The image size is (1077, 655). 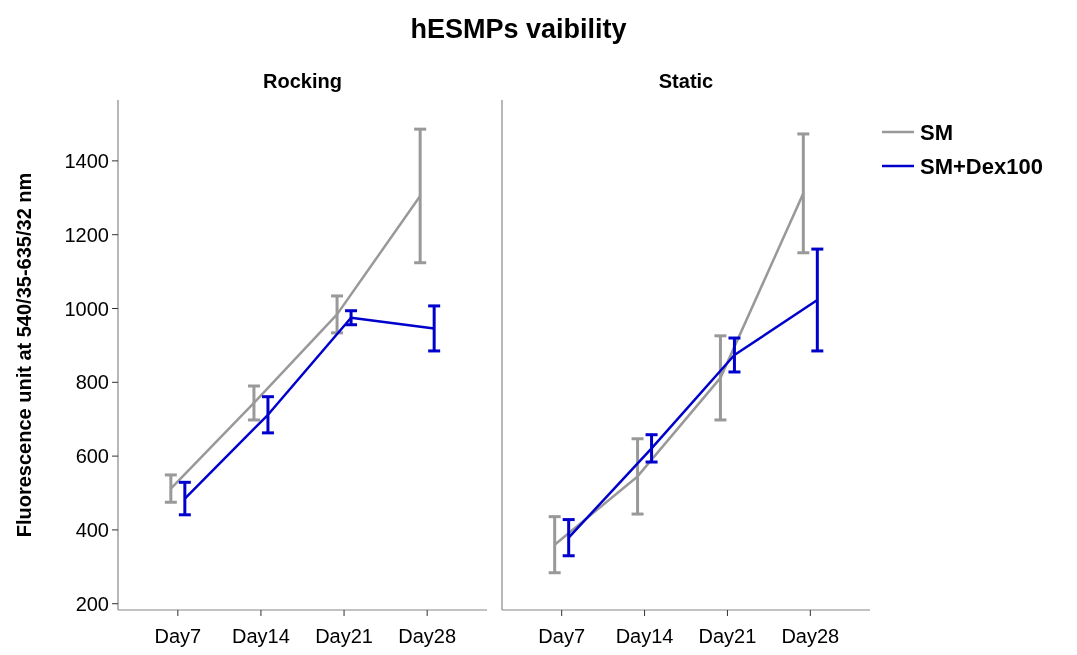 What do you see at coordinates (24, 355) in the screenshot?
I see `y-axis-title: Fluorescence unit at 540/35-635/32 nm` at bounding box center [24, 355].